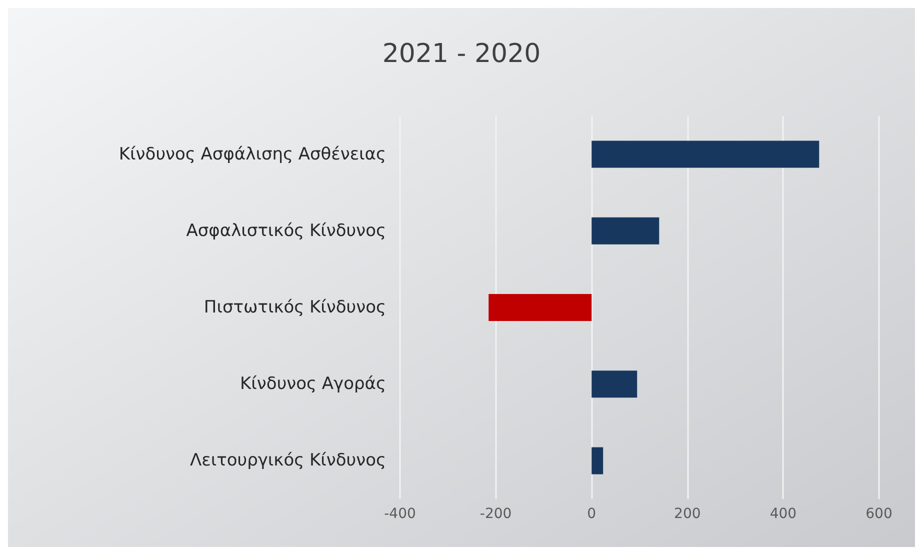  I want to click on x-tick-label: -200, so click(496, 514).